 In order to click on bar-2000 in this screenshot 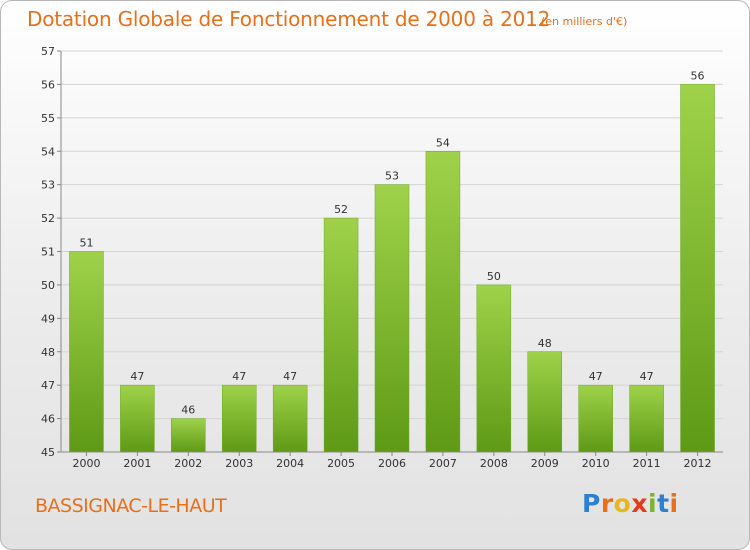, I will do `click(86, 352)`.